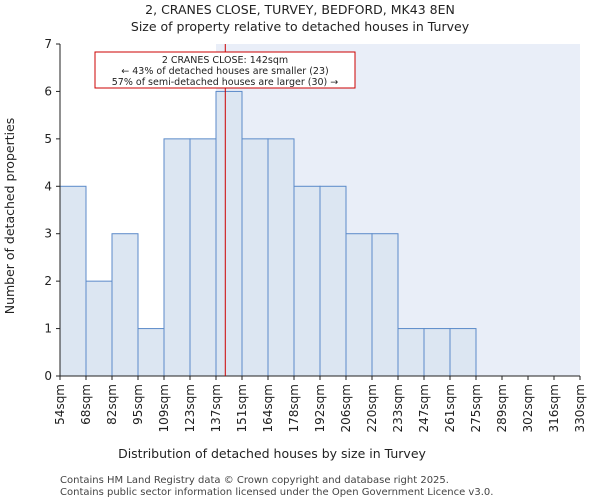 This screenshot has height=500, width=600. Describe the element at coordinates (48, 329) in the screenshot. I see `y-tick-label: 1` at that location.